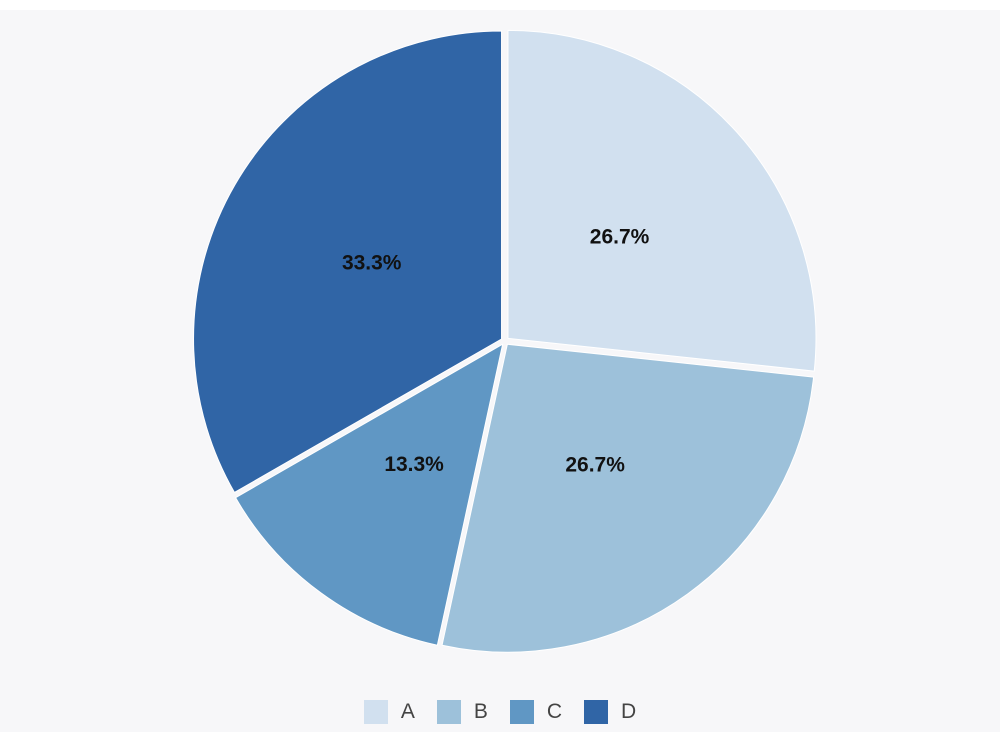 The image size is (1000, 740). What do you see at coordinates (521, 712) in the screenshot?
I see `legend-swatch-c` at bounding box center [521, 712].